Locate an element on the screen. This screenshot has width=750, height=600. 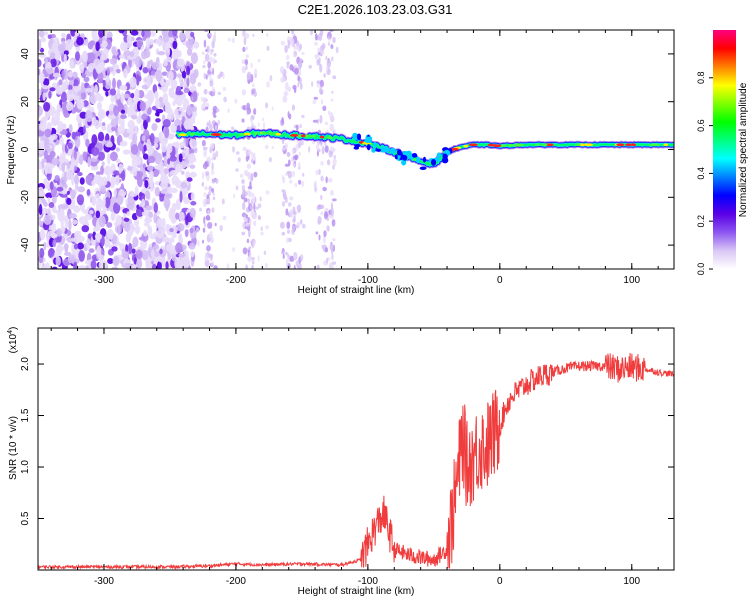
colorbar-tick-label: 0.4 is located at coordinates (701, 173).